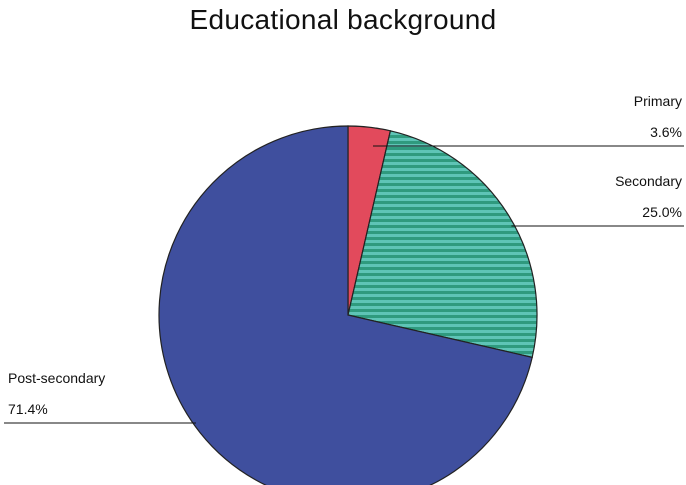 The width and height of the screenshot is (686, 485). Describe the element at coordinates (658, 101) in the screenshot. I see `slice-label-primary: Primary` at that location.